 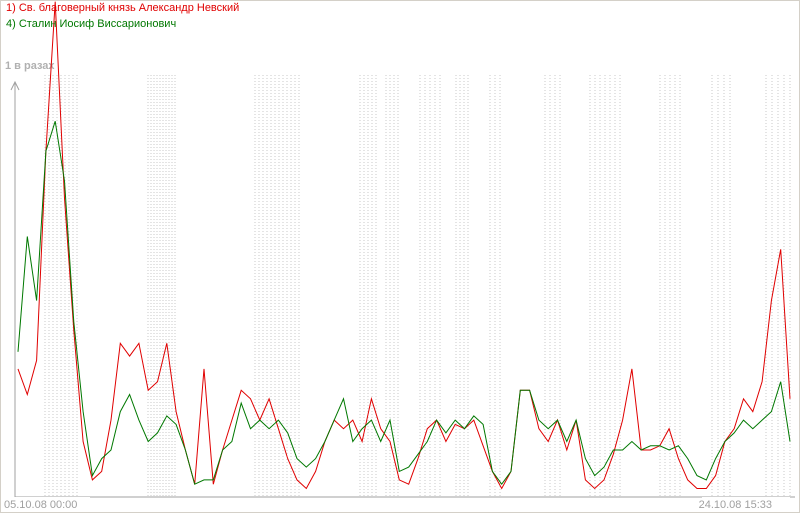 I want to click on y-axis-label: 1 в разах, so click(x=30, y=66).